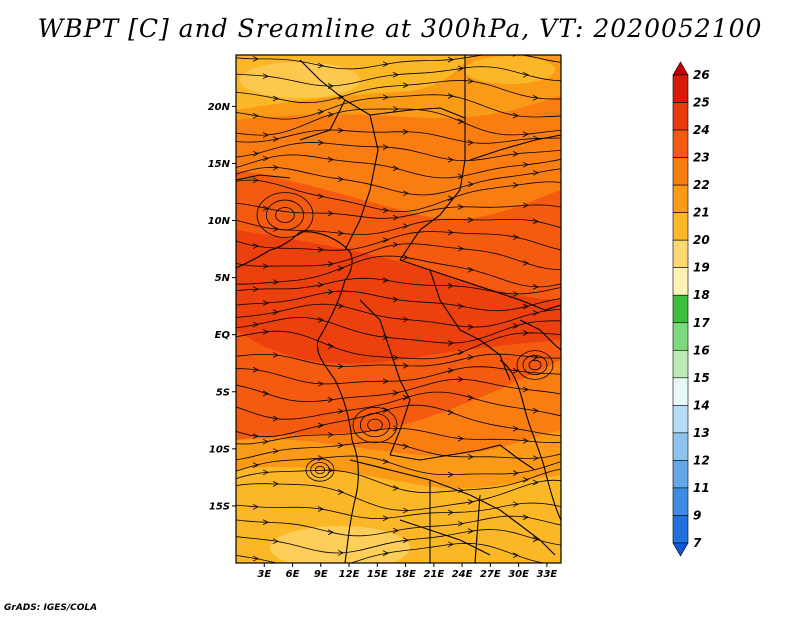 This screenshot has width=800, height=618. Describe the element at coordinates (223, 278) in the screenshot. I see `lat-tick-label: 5N` at that location.